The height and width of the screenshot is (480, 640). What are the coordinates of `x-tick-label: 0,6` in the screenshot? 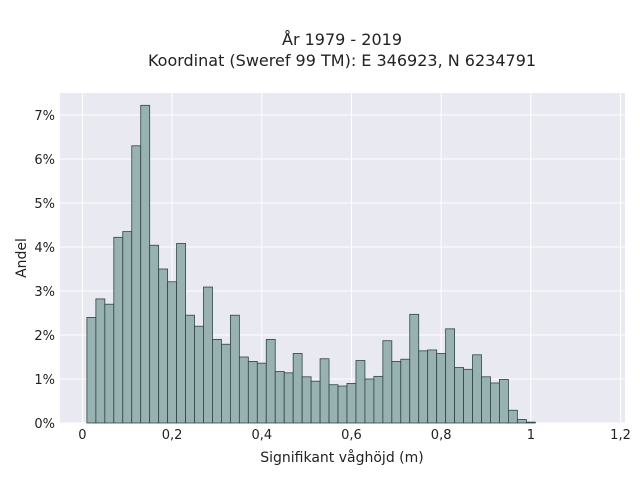 It's located at (351, 435).